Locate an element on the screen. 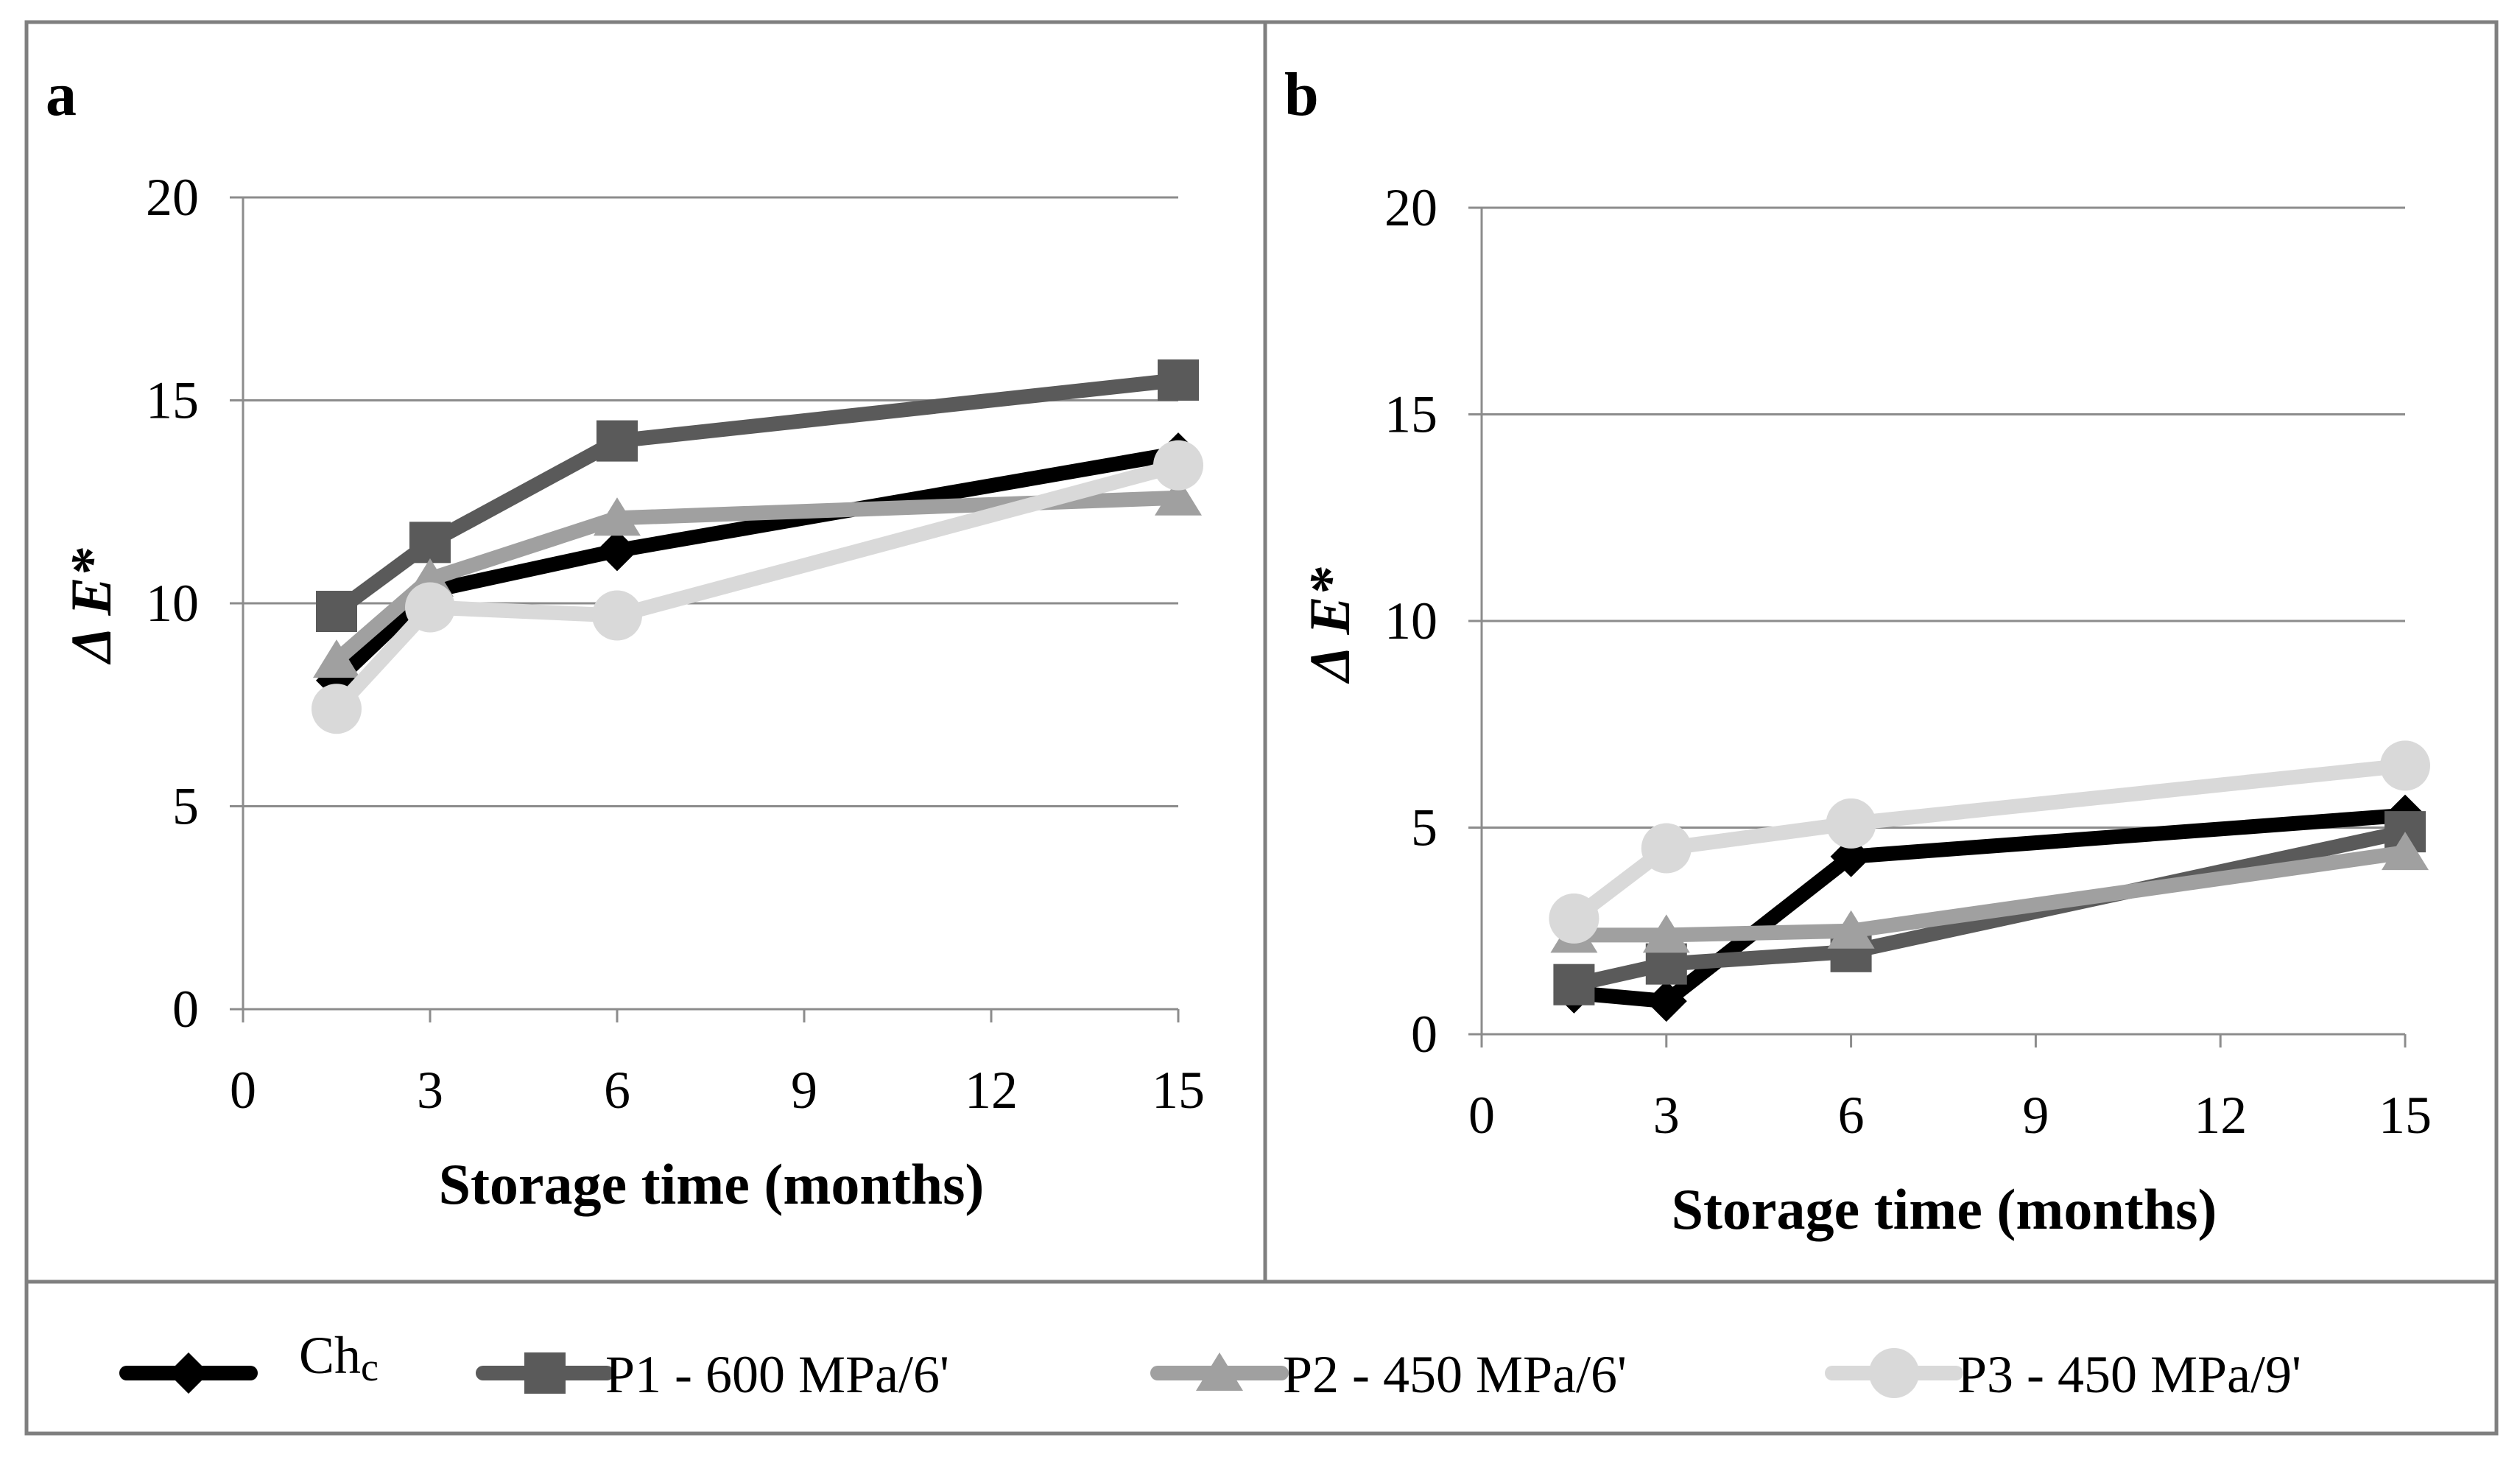  legend-label-chc-sub: c is located at coordinates (370, 1367).